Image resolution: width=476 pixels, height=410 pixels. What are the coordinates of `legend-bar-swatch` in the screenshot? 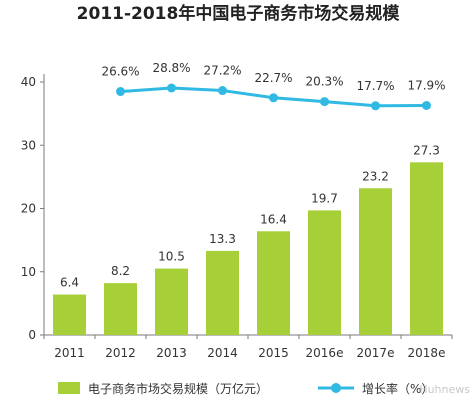 It's located at (69, 388).